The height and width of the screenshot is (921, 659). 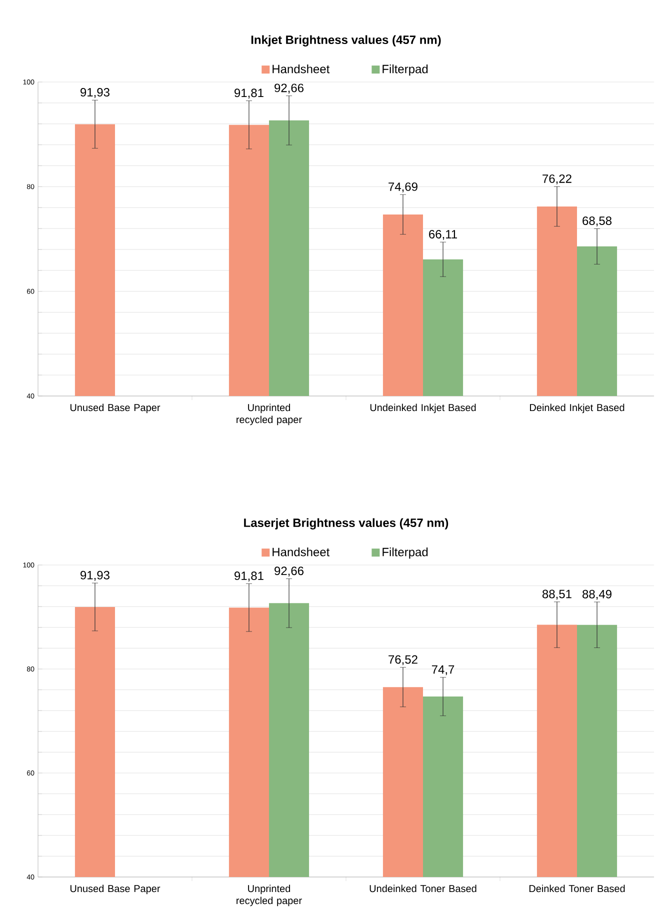 What do you see at coordinates (557, 595) in the screenshot?
I see `data-label: 88,51` at bounding box center [557, 595].